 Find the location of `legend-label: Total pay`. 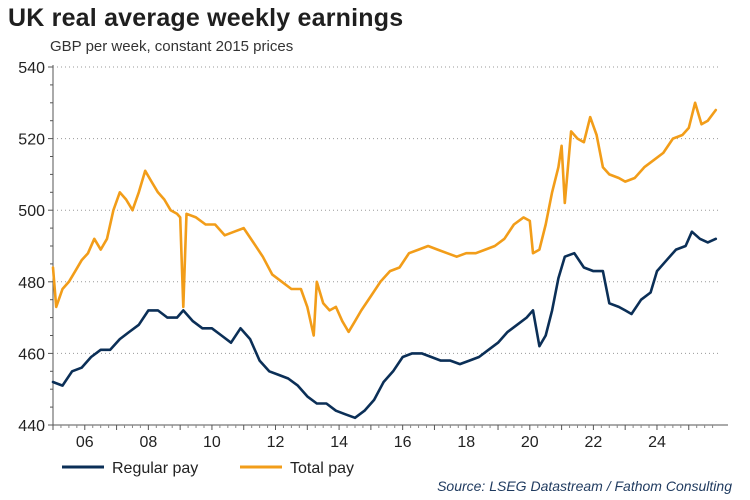

legend-label: Total pay is located at coordinates (322, 468).